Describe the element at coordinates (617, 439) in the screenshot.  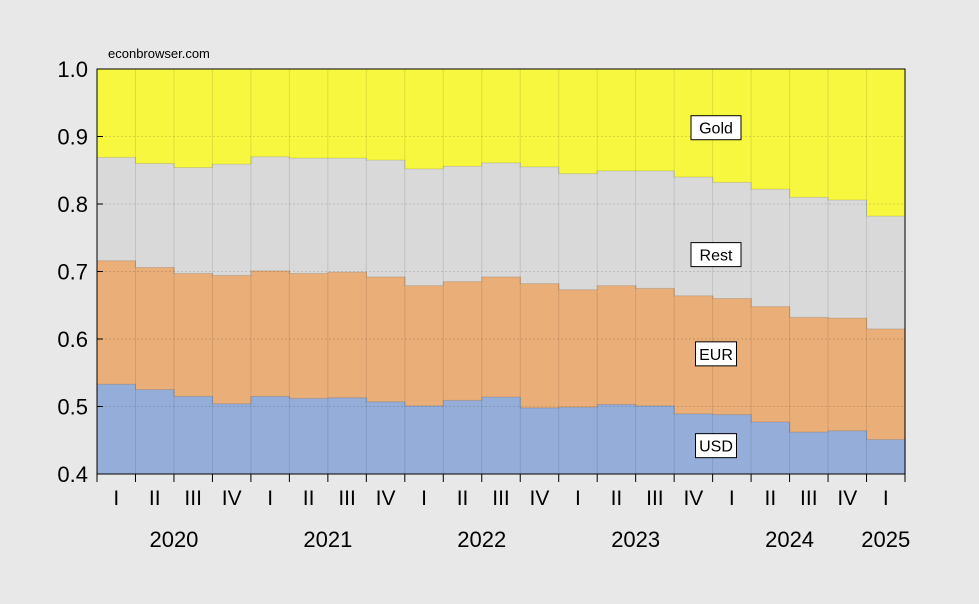
I see `band-usd-q14` at that location.